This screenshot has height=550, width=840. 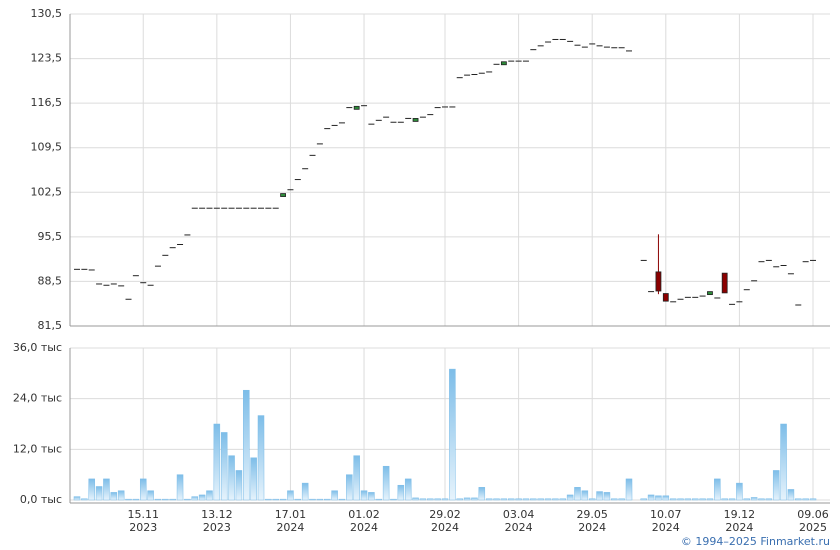 I want to click on x-tick-label: 29.02 2024, so click(x=445, y=521).